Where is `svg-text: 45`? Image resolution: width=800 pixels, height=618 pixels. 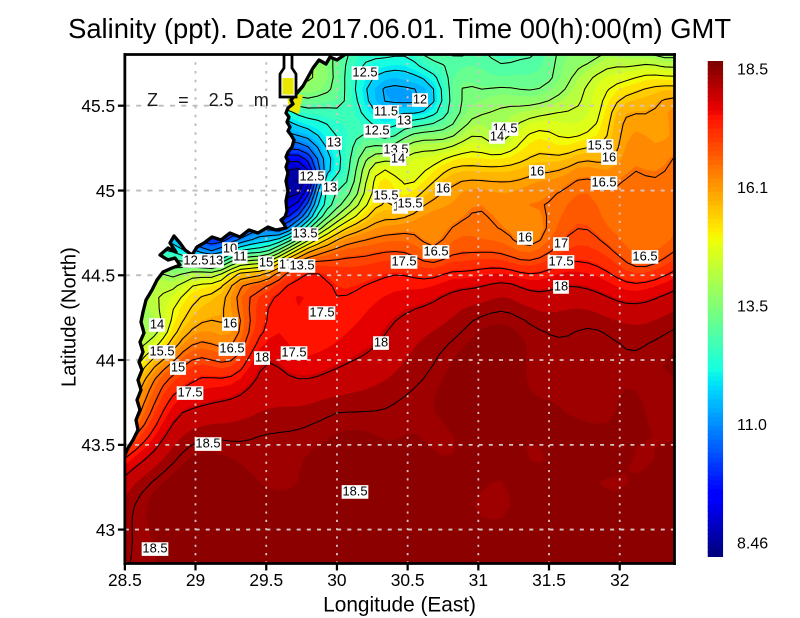
svg-text: 45 is located at coordinates (105, 191).